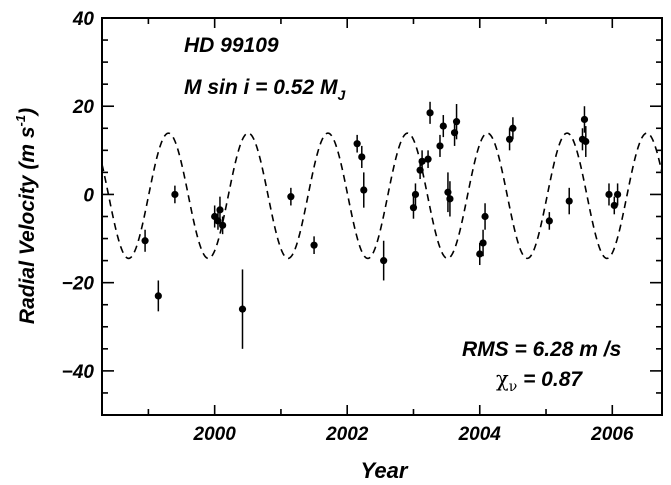 Image resolution: width=671 pixels, height=485 pixels. I want to click on y-tick-label: 20, so click(83, 107).